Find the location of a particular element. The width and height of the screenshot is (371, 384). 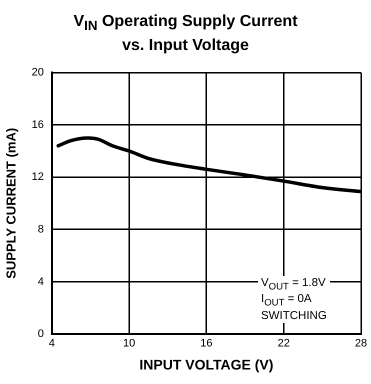

y-axis-title: SUPPLY CURRENT (mA) is located at coordinates (10, 203).